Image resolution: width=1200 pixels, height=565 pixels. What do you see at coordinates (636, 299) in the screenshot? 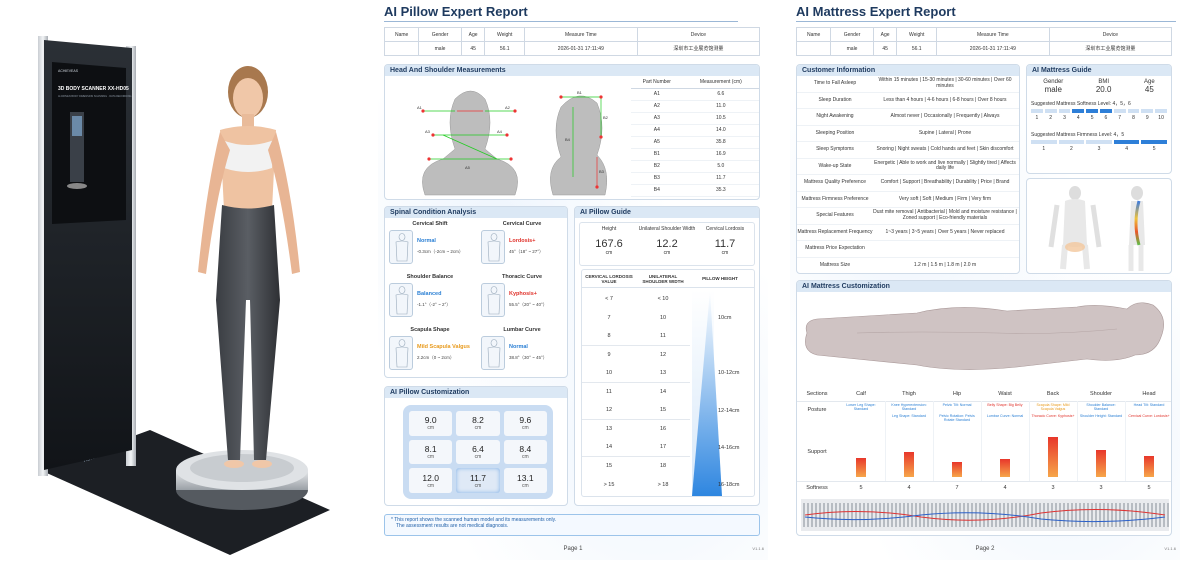
I see `guide-row: < 7 < 10` at bounding box center [636, 299].